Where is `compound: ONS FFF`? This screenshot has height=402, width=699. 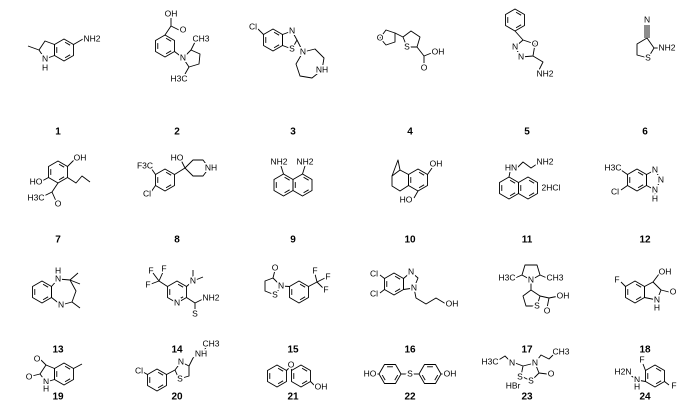 compound: ONS FFF is located at coordinates (298, 282).